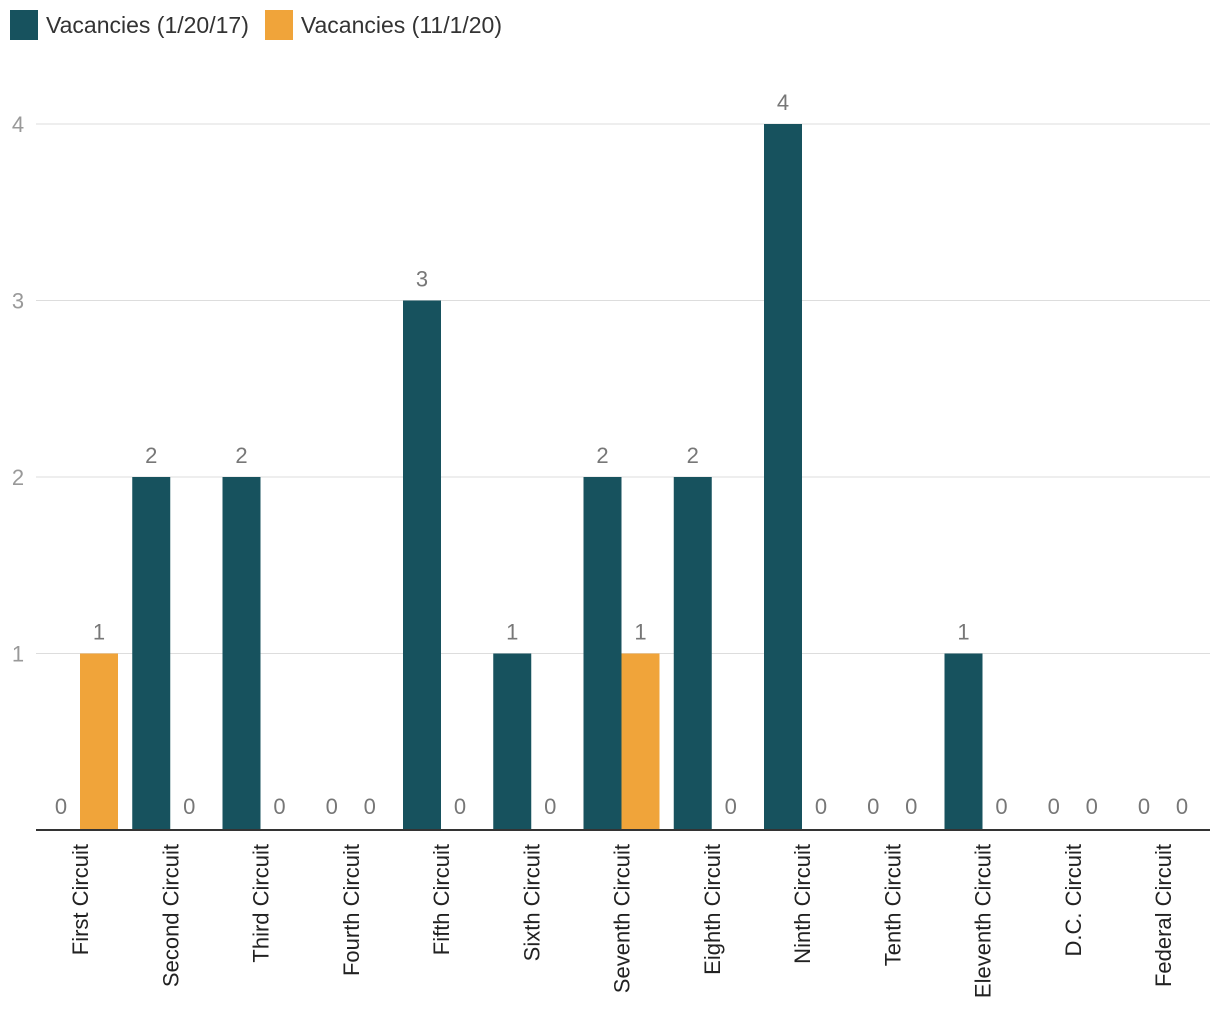 Image resolution: width=1220 pixels, height=1020 pixels. I want to click on x-tick-label: Federal Circuit, so click(1163, 915).